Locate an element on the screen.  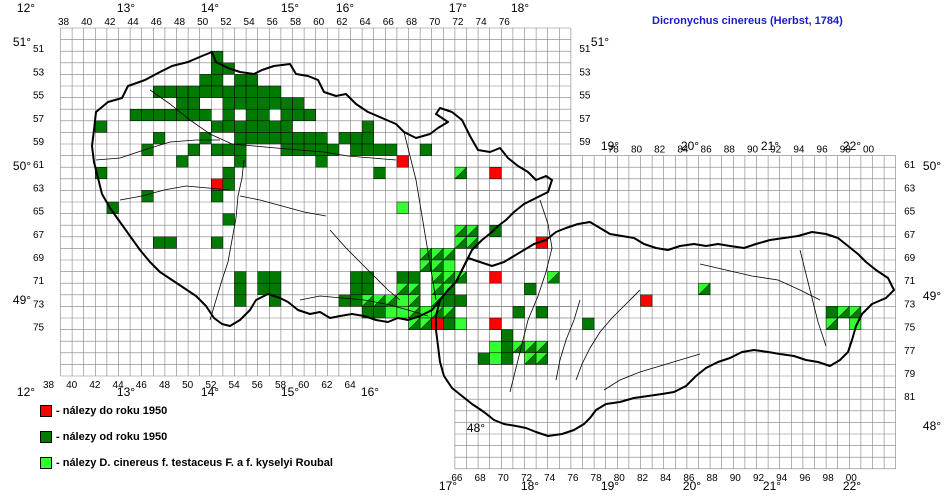
grid-column-label: 38 is located at coordinates (64, 22).